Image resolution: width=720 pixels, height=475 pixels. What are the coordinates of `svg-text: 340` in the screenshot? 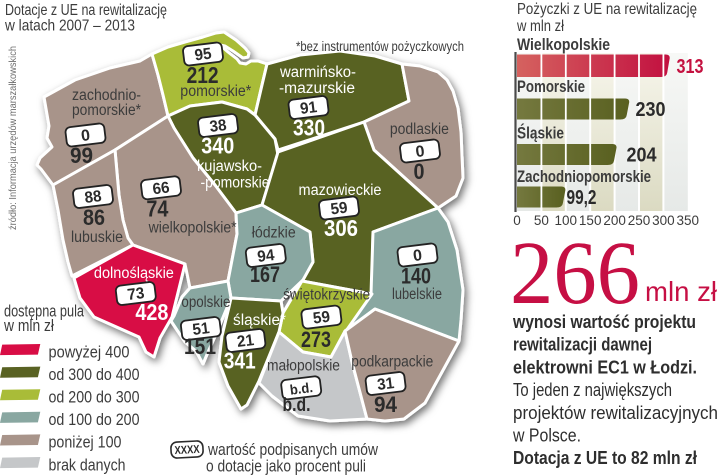 It's located at (217, 146).